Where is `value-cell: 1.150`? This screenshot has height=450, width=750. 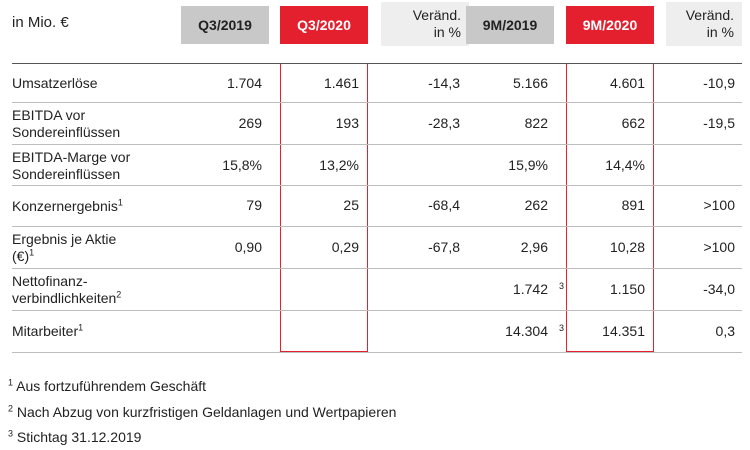 value-cell: 1.150 is located at coordinates (627, 289).